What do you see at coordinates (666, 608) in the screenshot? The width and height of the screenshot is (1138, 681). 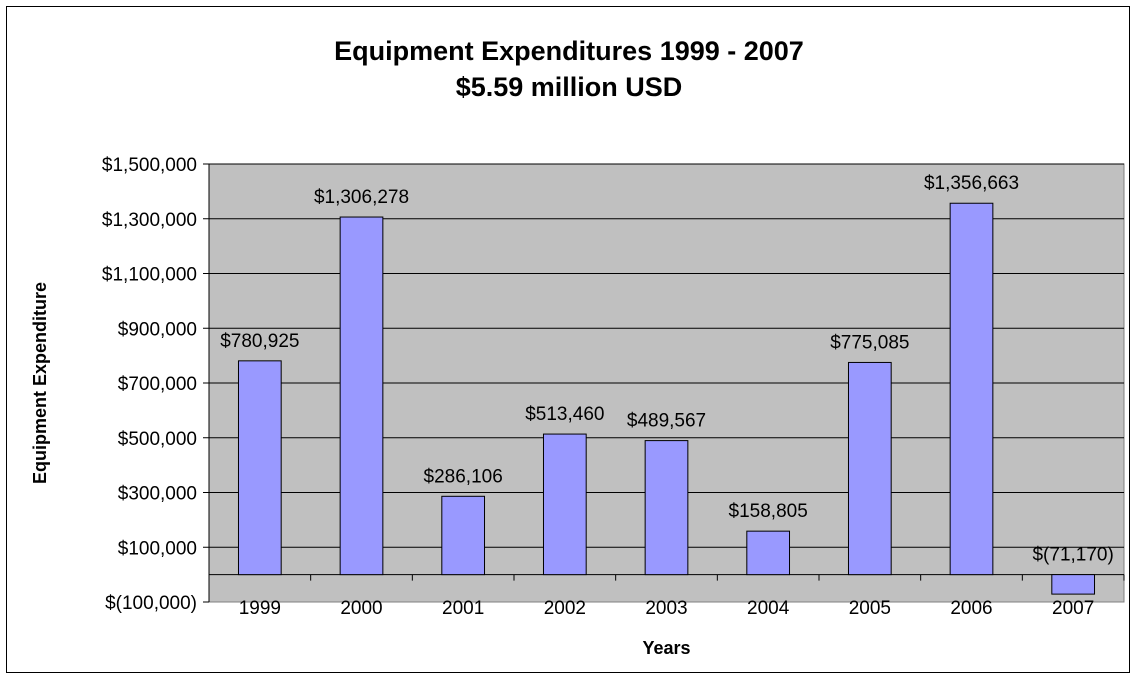 I see `x-tick-label: 2003` at bounding box center [666, 608].